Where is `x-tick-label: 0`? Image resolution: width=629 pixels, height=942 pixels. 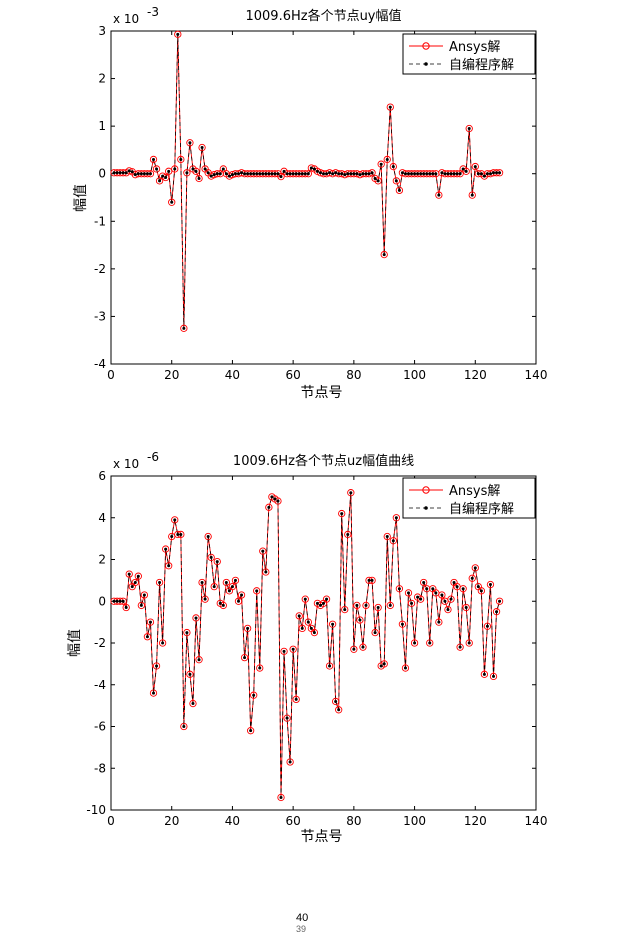
x-tick-label: 0 is located at coordinates (111, 821).